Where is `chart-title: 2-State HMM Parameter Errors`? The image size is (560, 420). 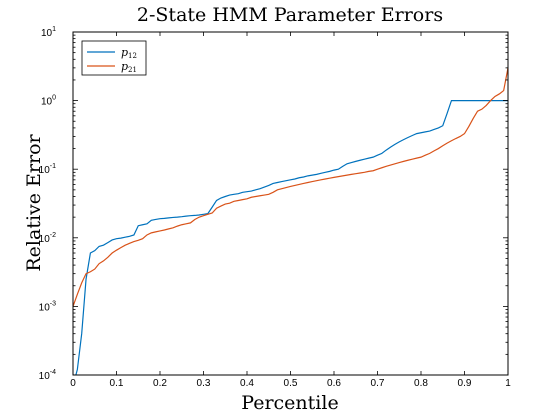 chart-title: 2-State HMM Parameter Errors is located at coordinates (290, 15).